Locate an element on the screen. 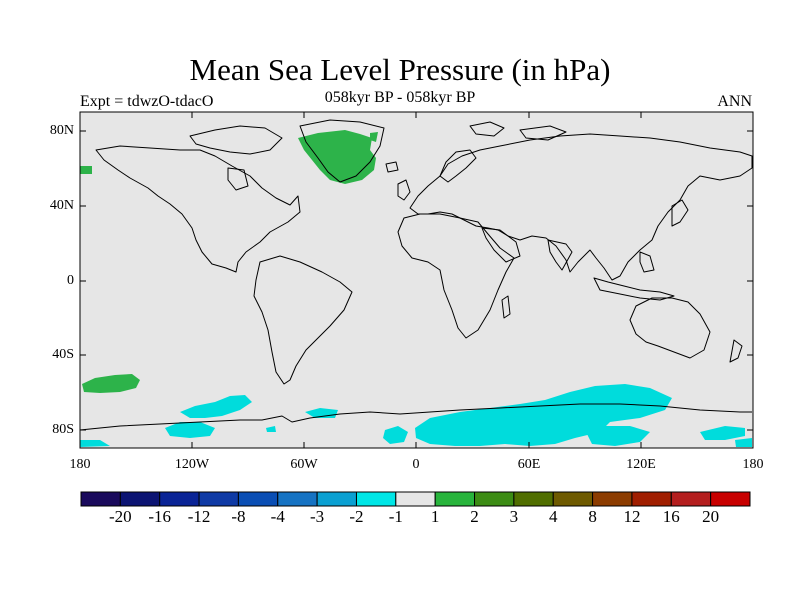 The height and width of the screenshot is (600, 800). india-outline is located at coordinates (560, 255).